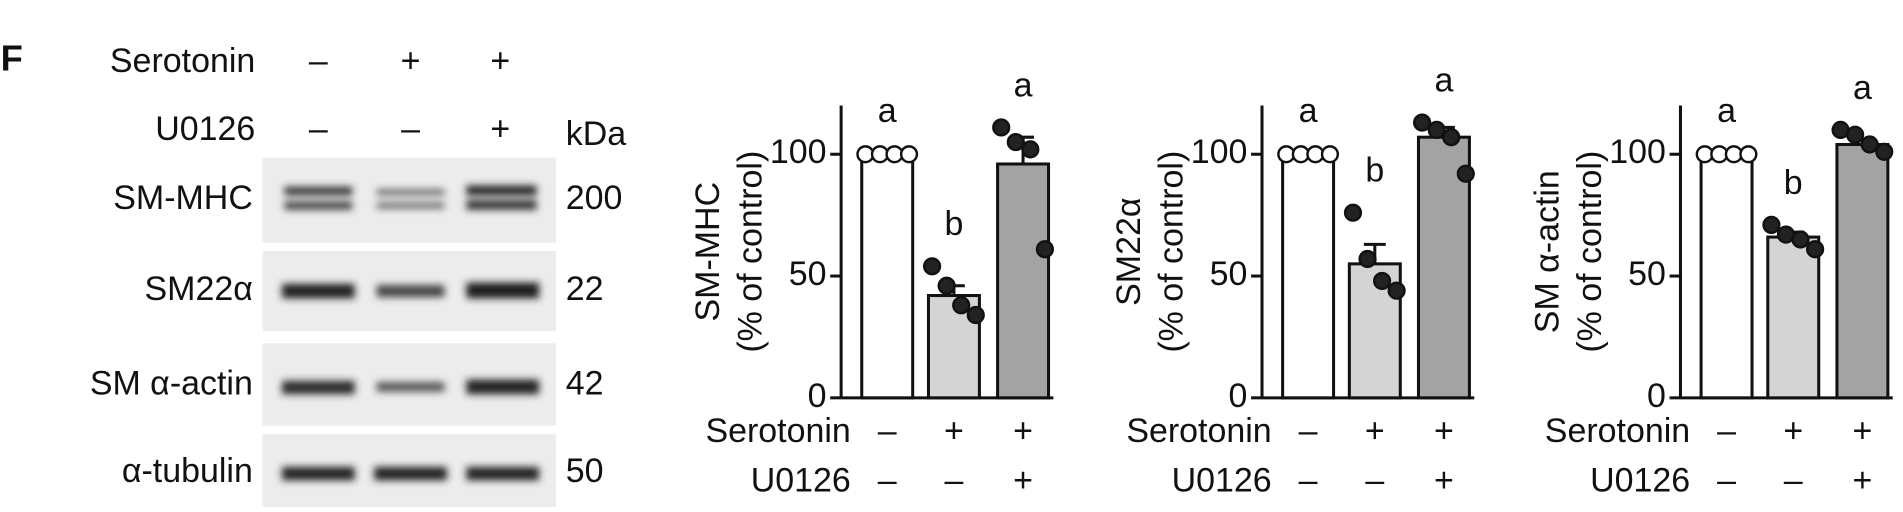  Describe the element at coordinates (1547, 251) in the screenshot. I see `y-axis-label: SM α-actin` at that location.